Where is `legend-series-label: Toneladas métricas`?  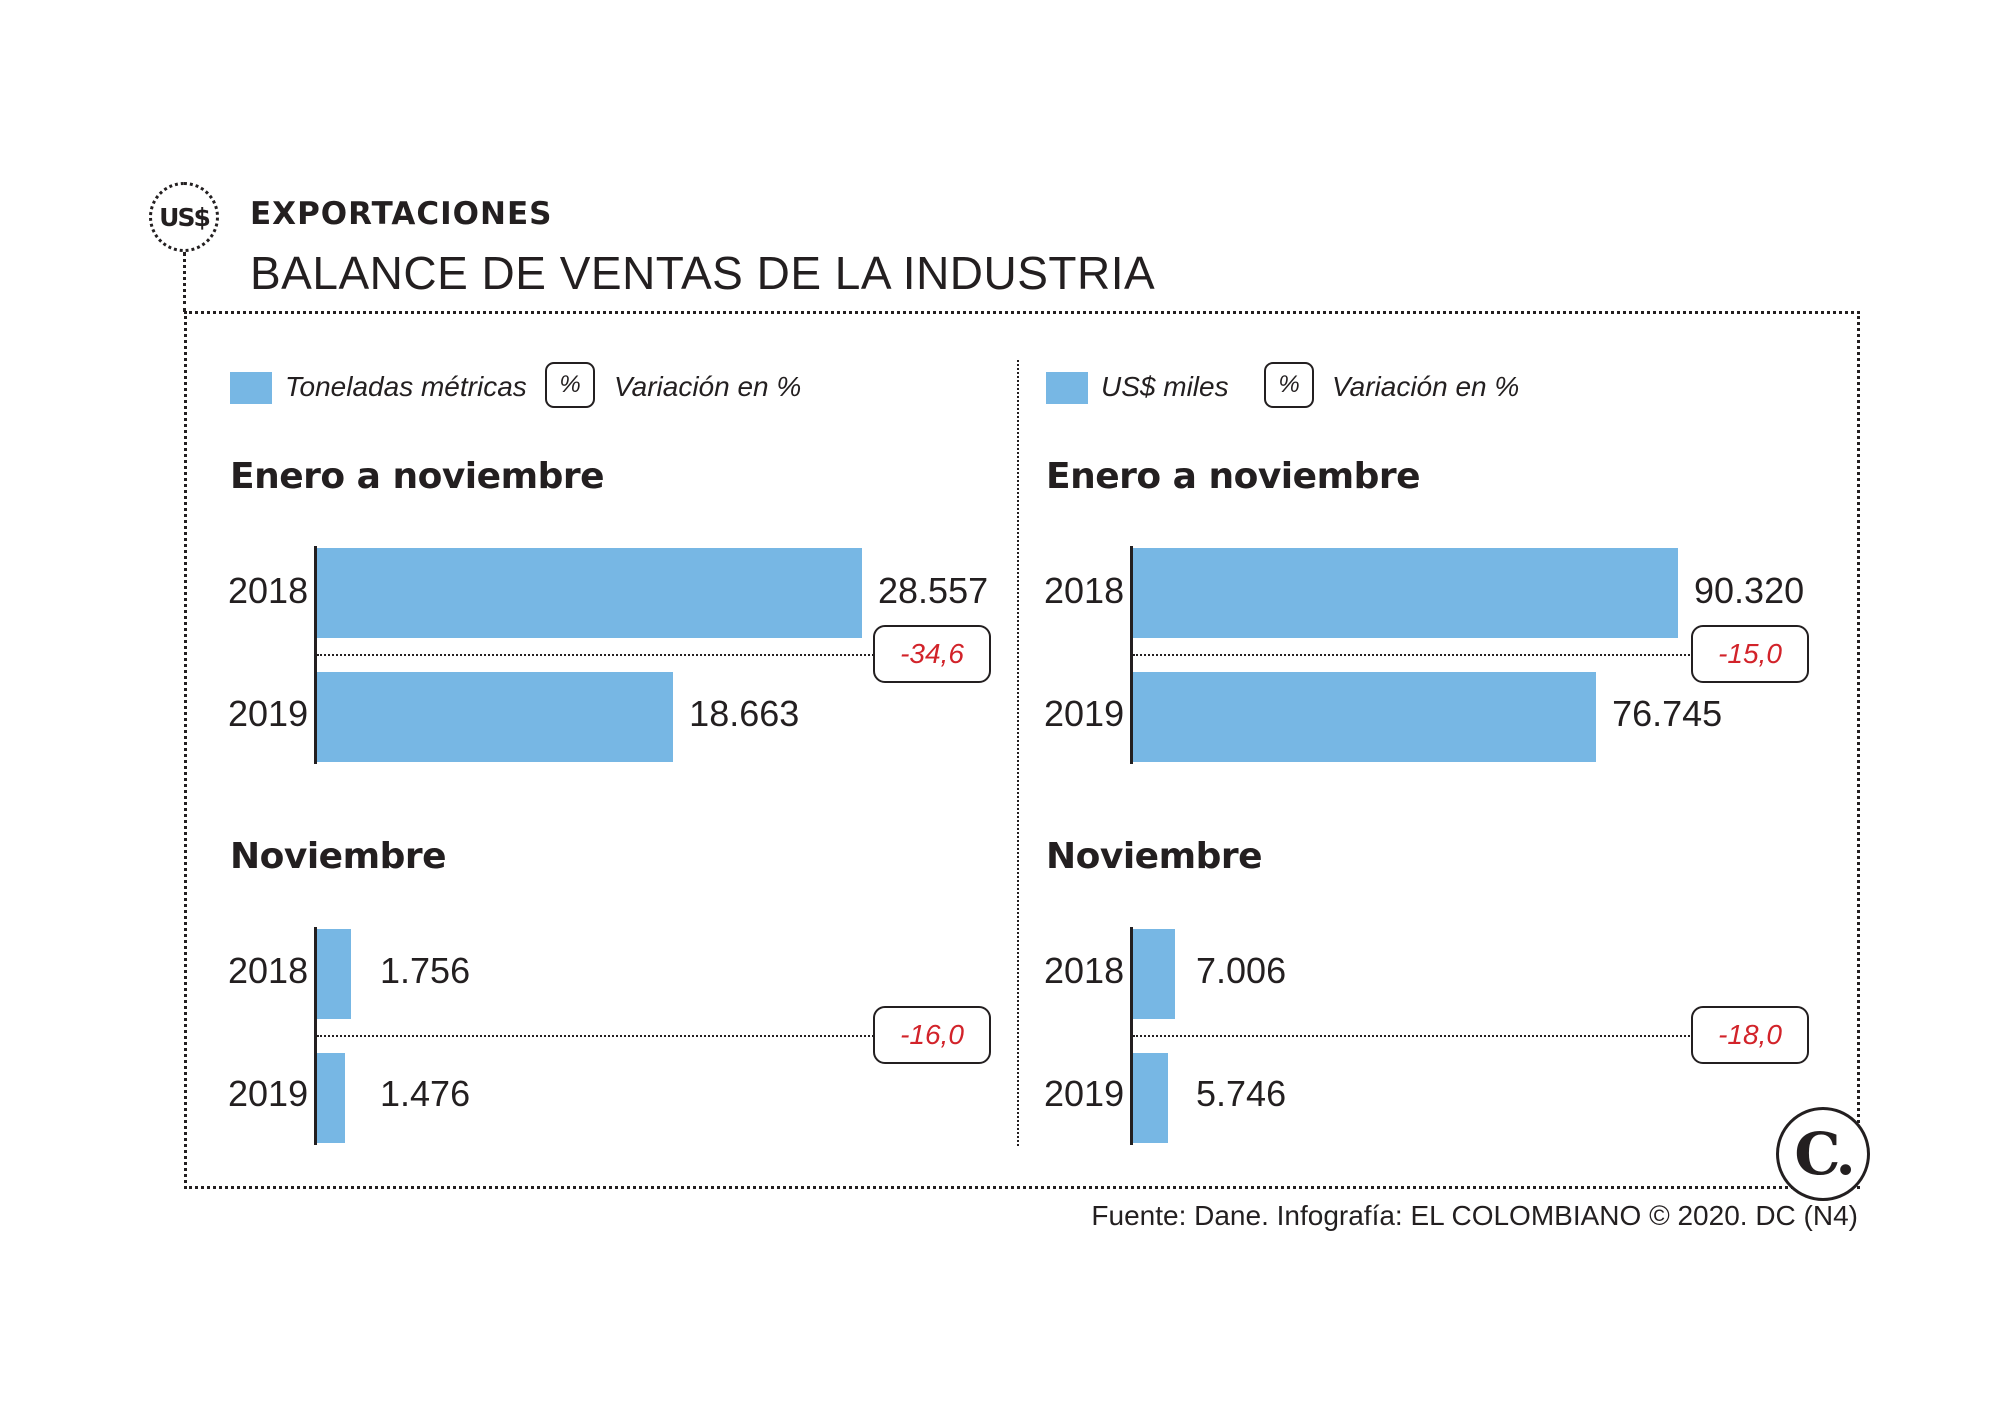
legend-series-label: Toneladas métricas is located at coordinates (406, 386).